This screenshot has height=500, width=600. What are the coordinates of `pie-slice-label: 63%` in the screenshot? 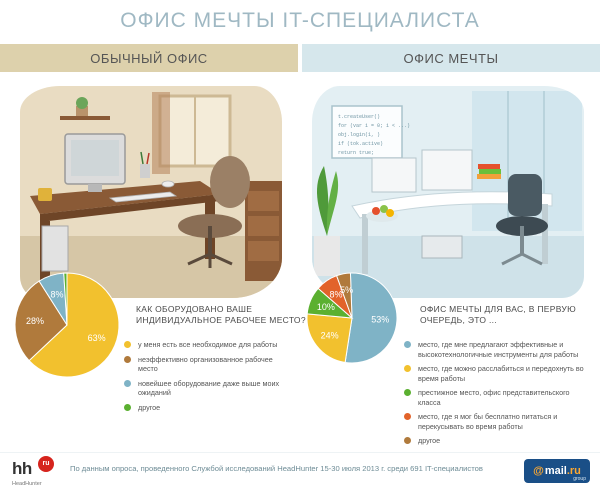 It's located at (97, 338).